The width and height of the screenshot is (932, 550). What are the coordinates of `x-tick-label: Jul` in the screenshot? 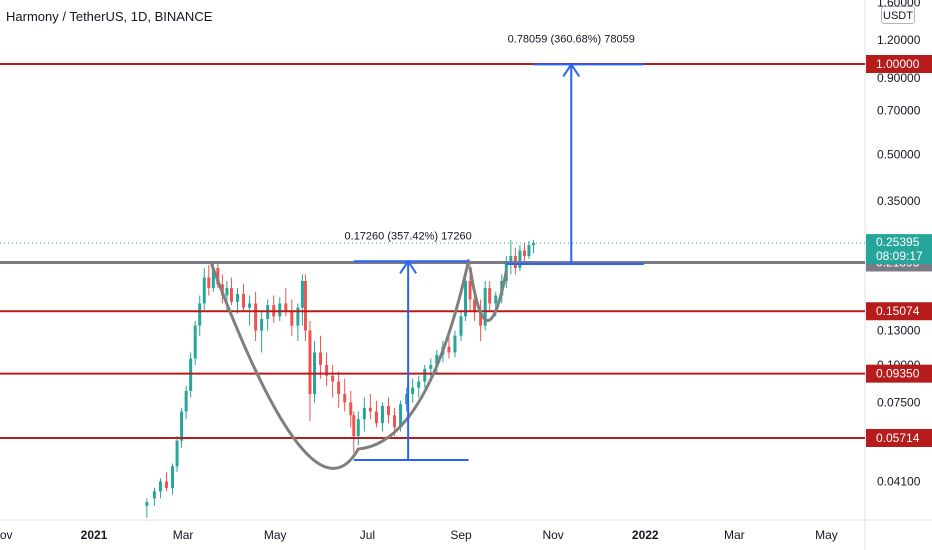 It's located at (367, 535).